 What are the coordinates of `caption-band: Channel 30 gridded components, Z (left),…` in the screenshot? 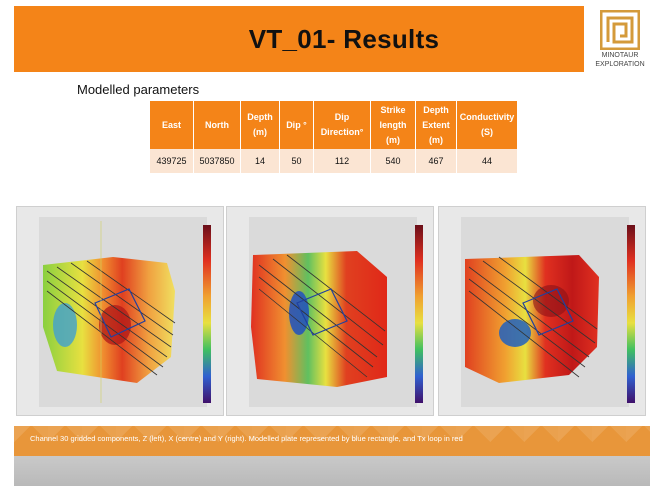 It's located at (332, 441).